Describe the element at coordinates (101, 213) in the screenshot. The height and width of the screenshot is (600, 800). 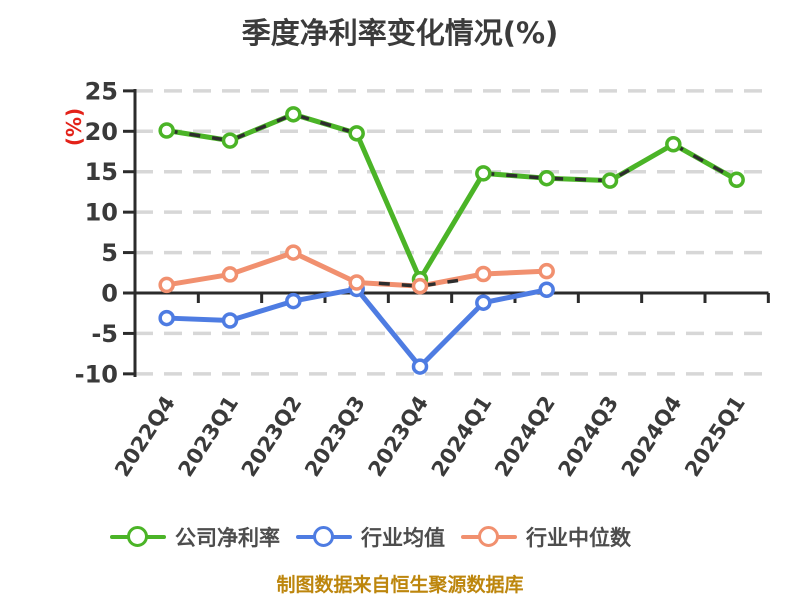
I see `svg-text: 10` at that location.